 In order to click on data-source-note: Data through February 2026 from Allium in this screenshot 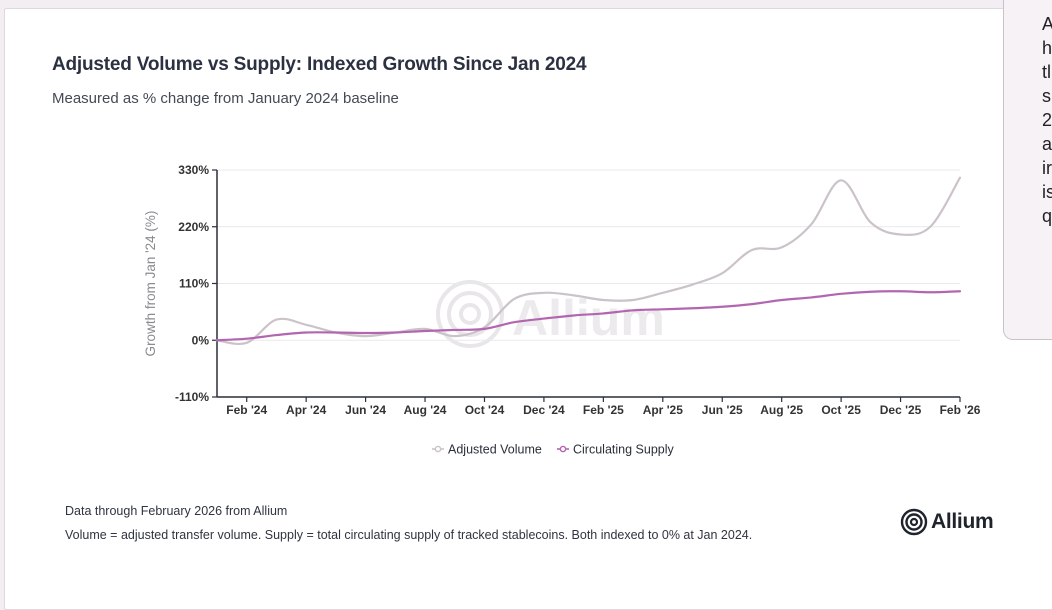, I will do `click(176, 511)`.